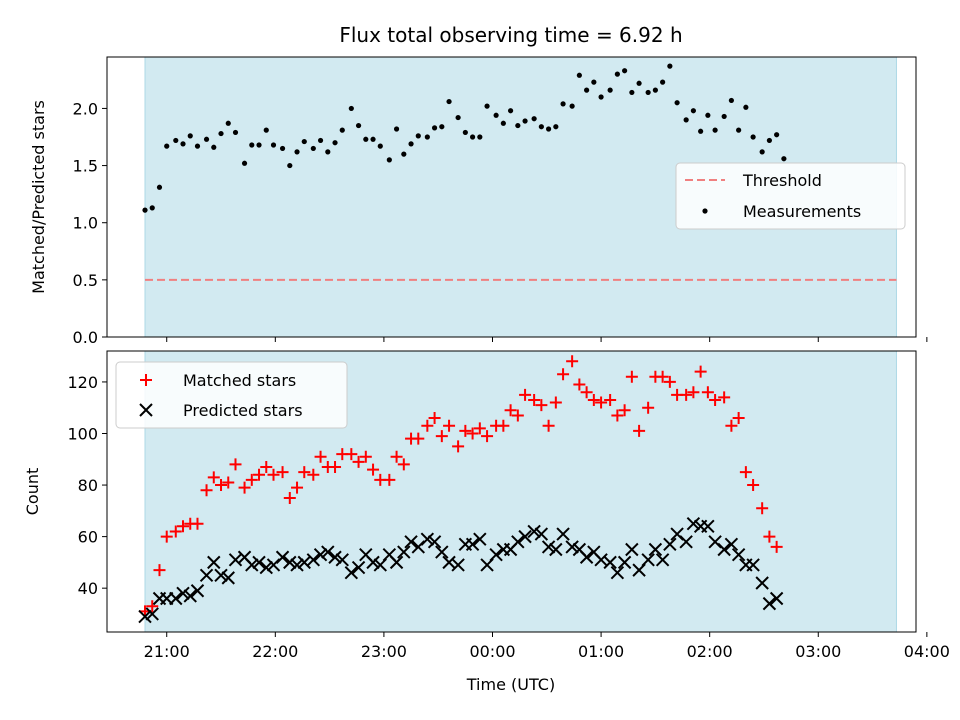  I want to click on legend-measurements-label: Measurements, so click(802, 211).